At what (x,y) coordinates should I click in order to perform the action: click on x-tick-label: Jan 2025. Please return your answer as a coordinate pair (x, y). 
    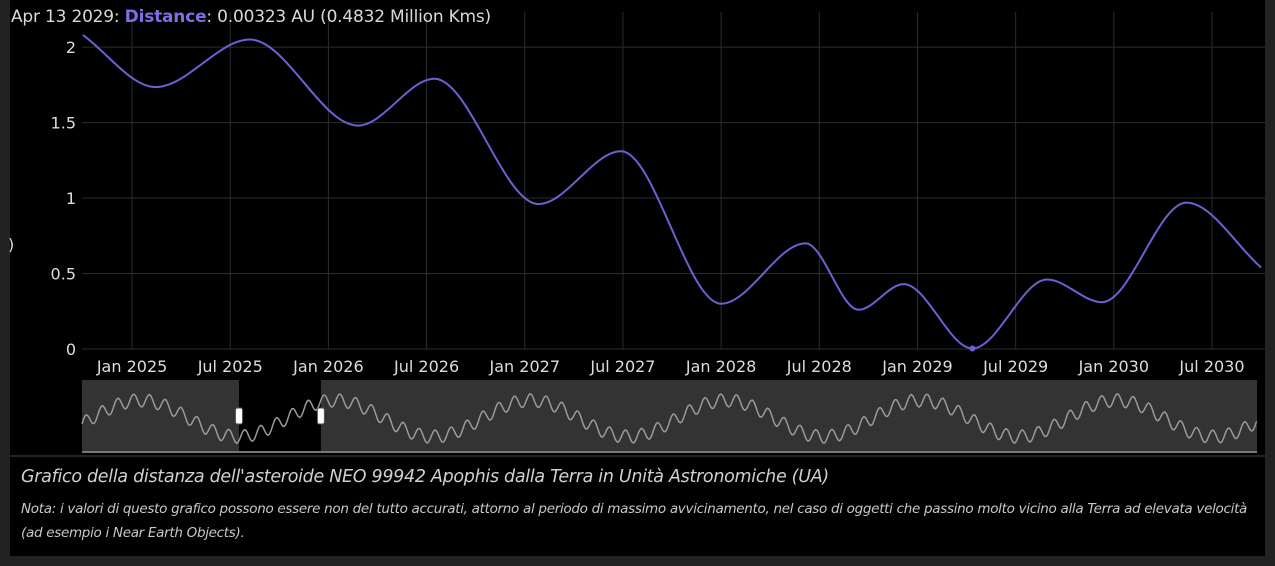
    Looking at the image, I should click on (131, 366).